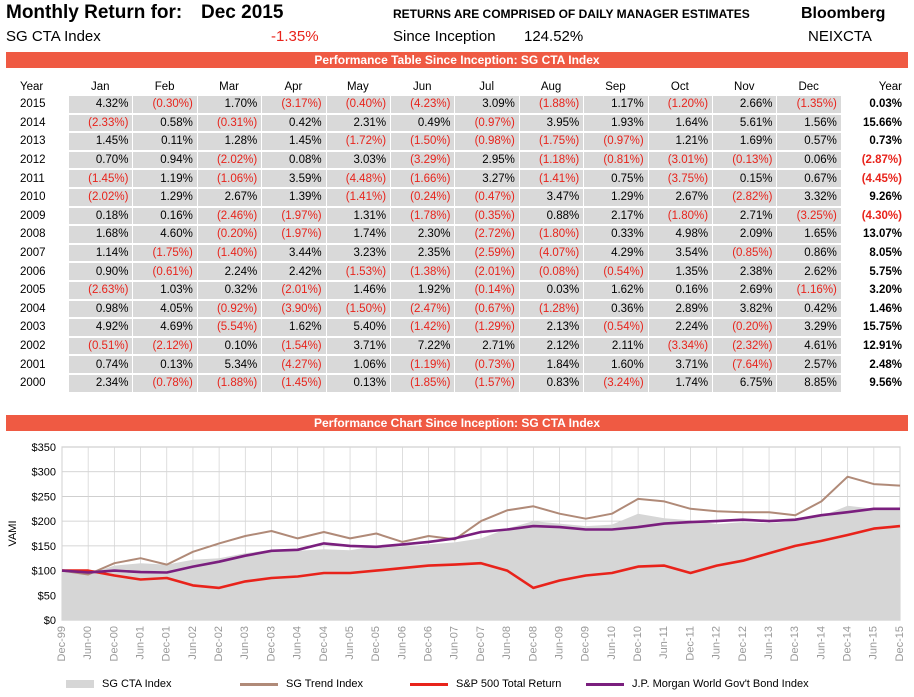  I want to click on monthly-return-cell: 3.32%, so click(808, 197).